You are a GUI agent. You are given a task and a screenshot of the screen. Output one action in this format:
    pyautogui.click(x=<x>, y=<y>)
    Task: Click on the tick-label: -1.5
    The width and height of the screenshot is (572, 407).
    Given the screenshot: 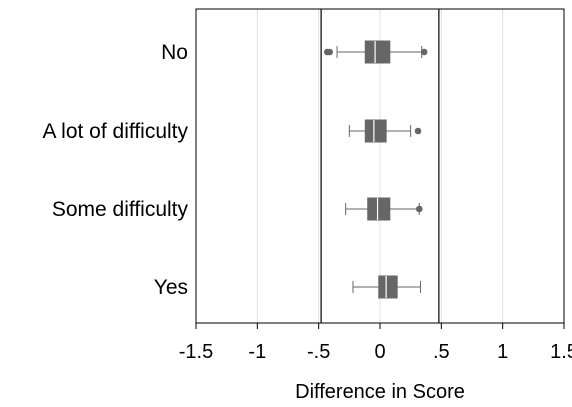 What is the action you would take?
    pyautogui.click(x=196, y=352)
    